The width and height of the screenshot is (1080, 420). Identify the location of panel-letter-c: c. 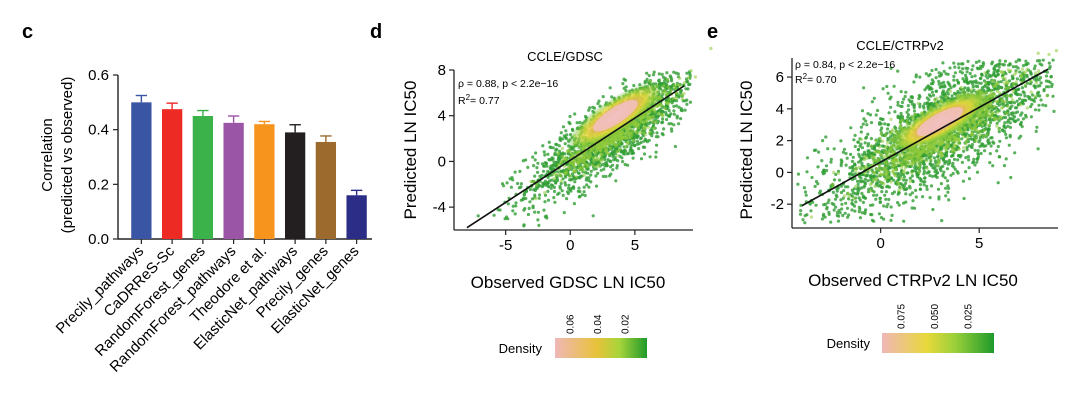
(27, 32).